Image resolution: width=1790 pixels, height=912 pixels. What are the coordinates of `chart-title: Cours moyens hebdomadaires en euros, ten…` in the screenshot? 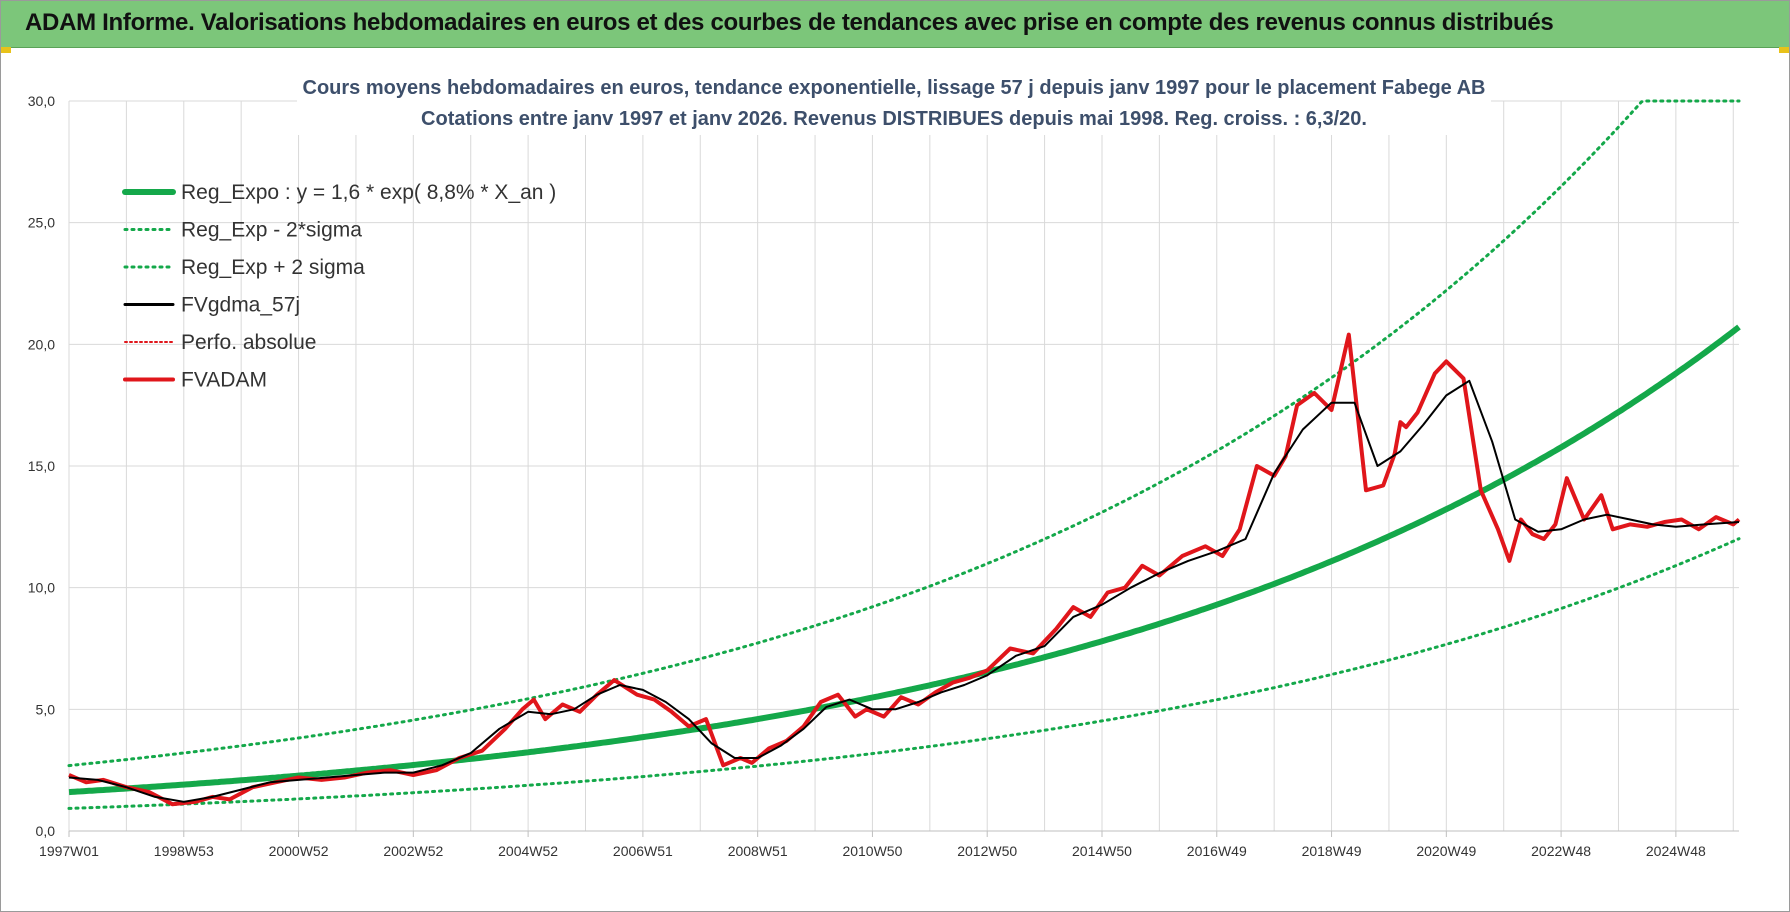 It's located at (894, 88).